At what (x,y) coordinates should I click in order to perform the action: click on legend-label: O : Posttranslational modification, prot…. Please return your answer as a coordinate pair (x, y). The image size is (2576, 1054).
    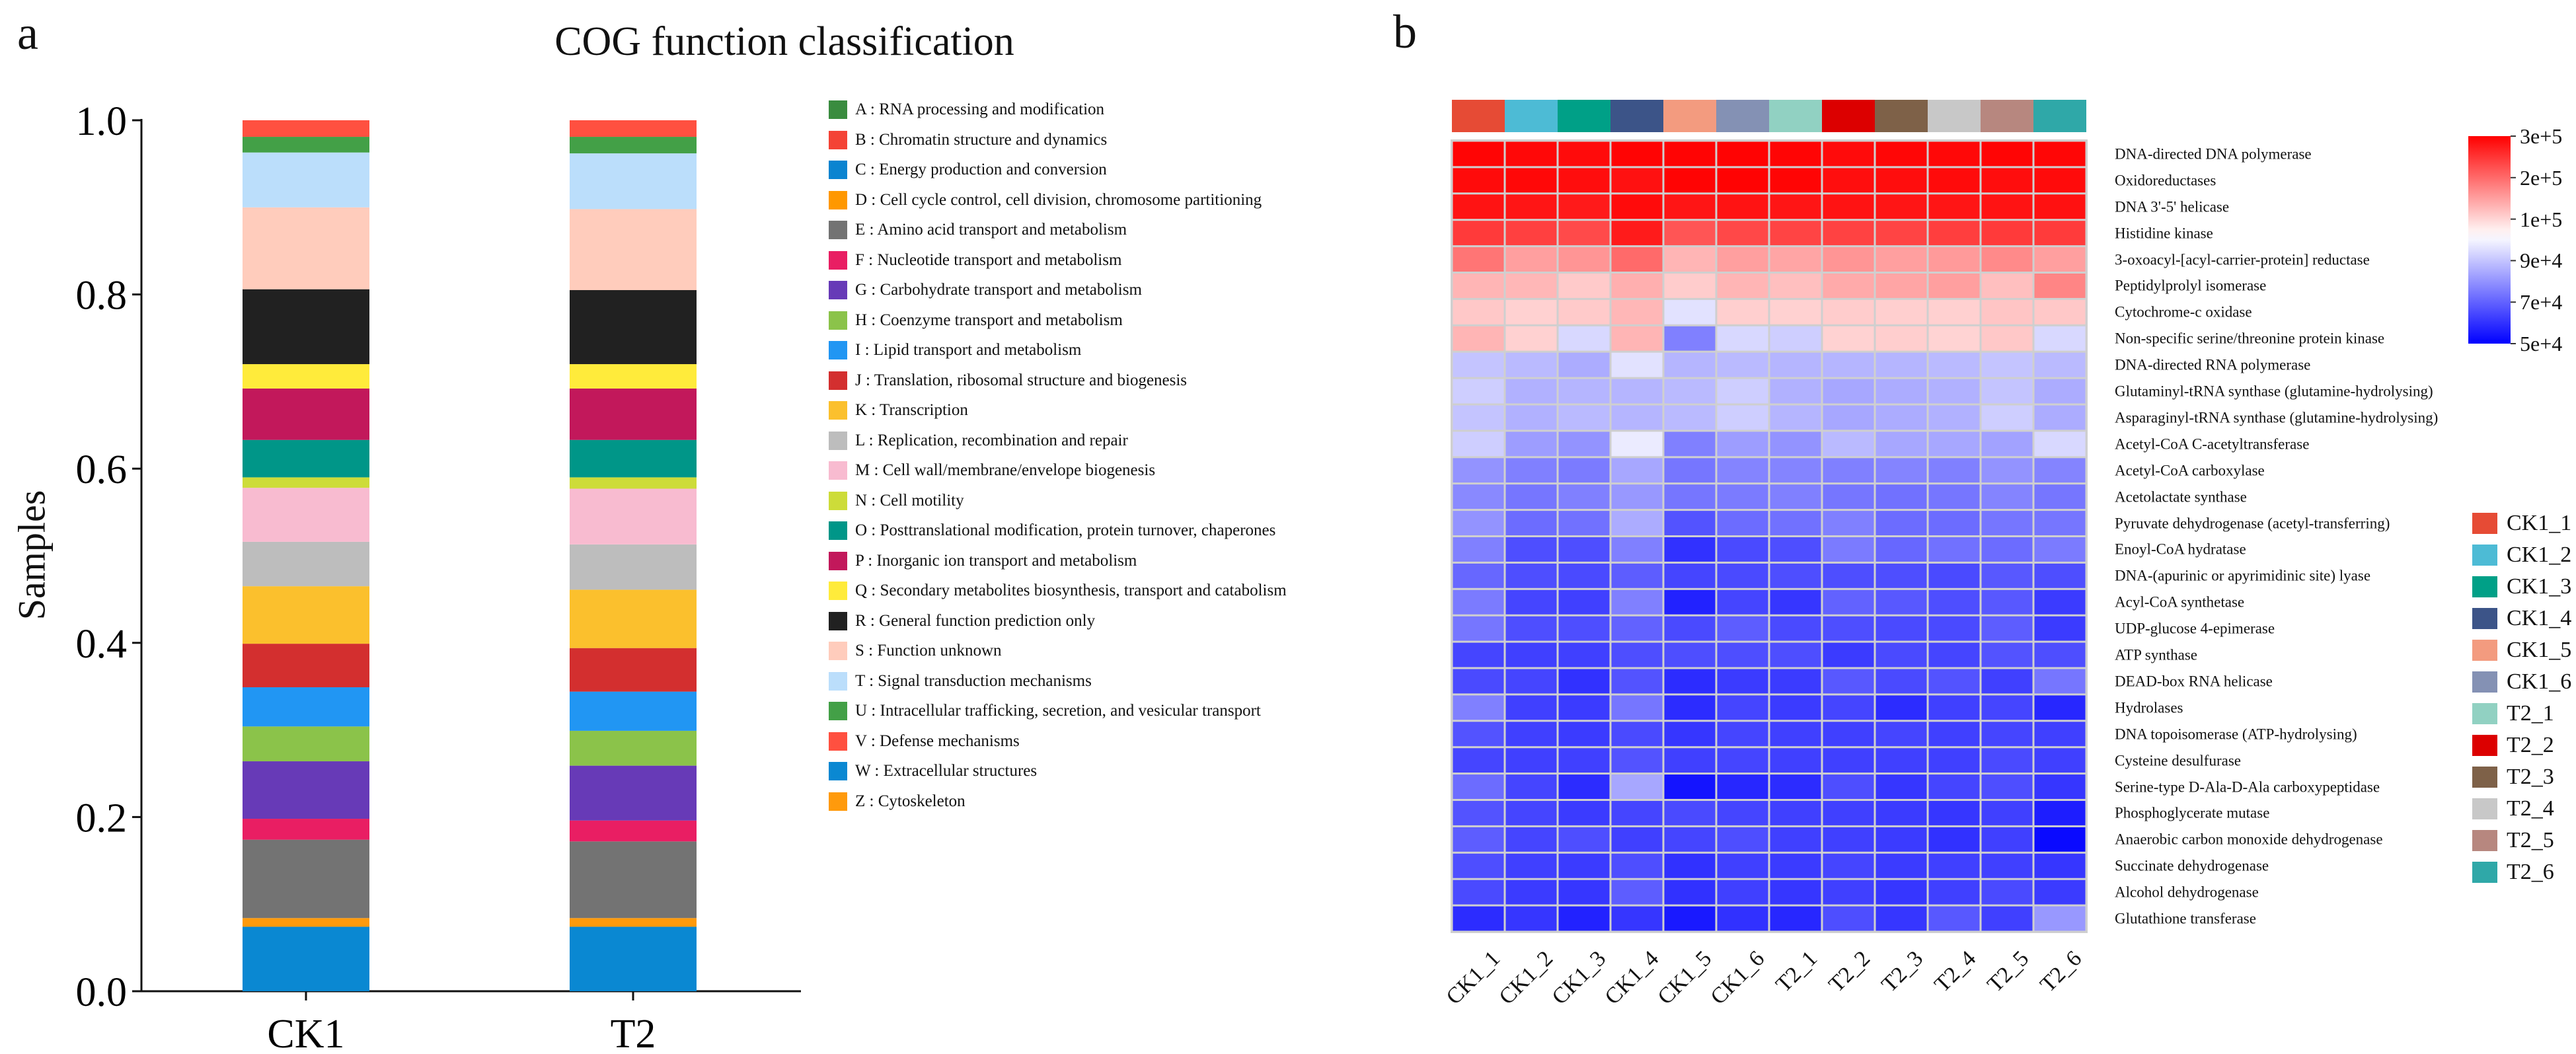
    Looking at the image, I should click on (1065, 530).